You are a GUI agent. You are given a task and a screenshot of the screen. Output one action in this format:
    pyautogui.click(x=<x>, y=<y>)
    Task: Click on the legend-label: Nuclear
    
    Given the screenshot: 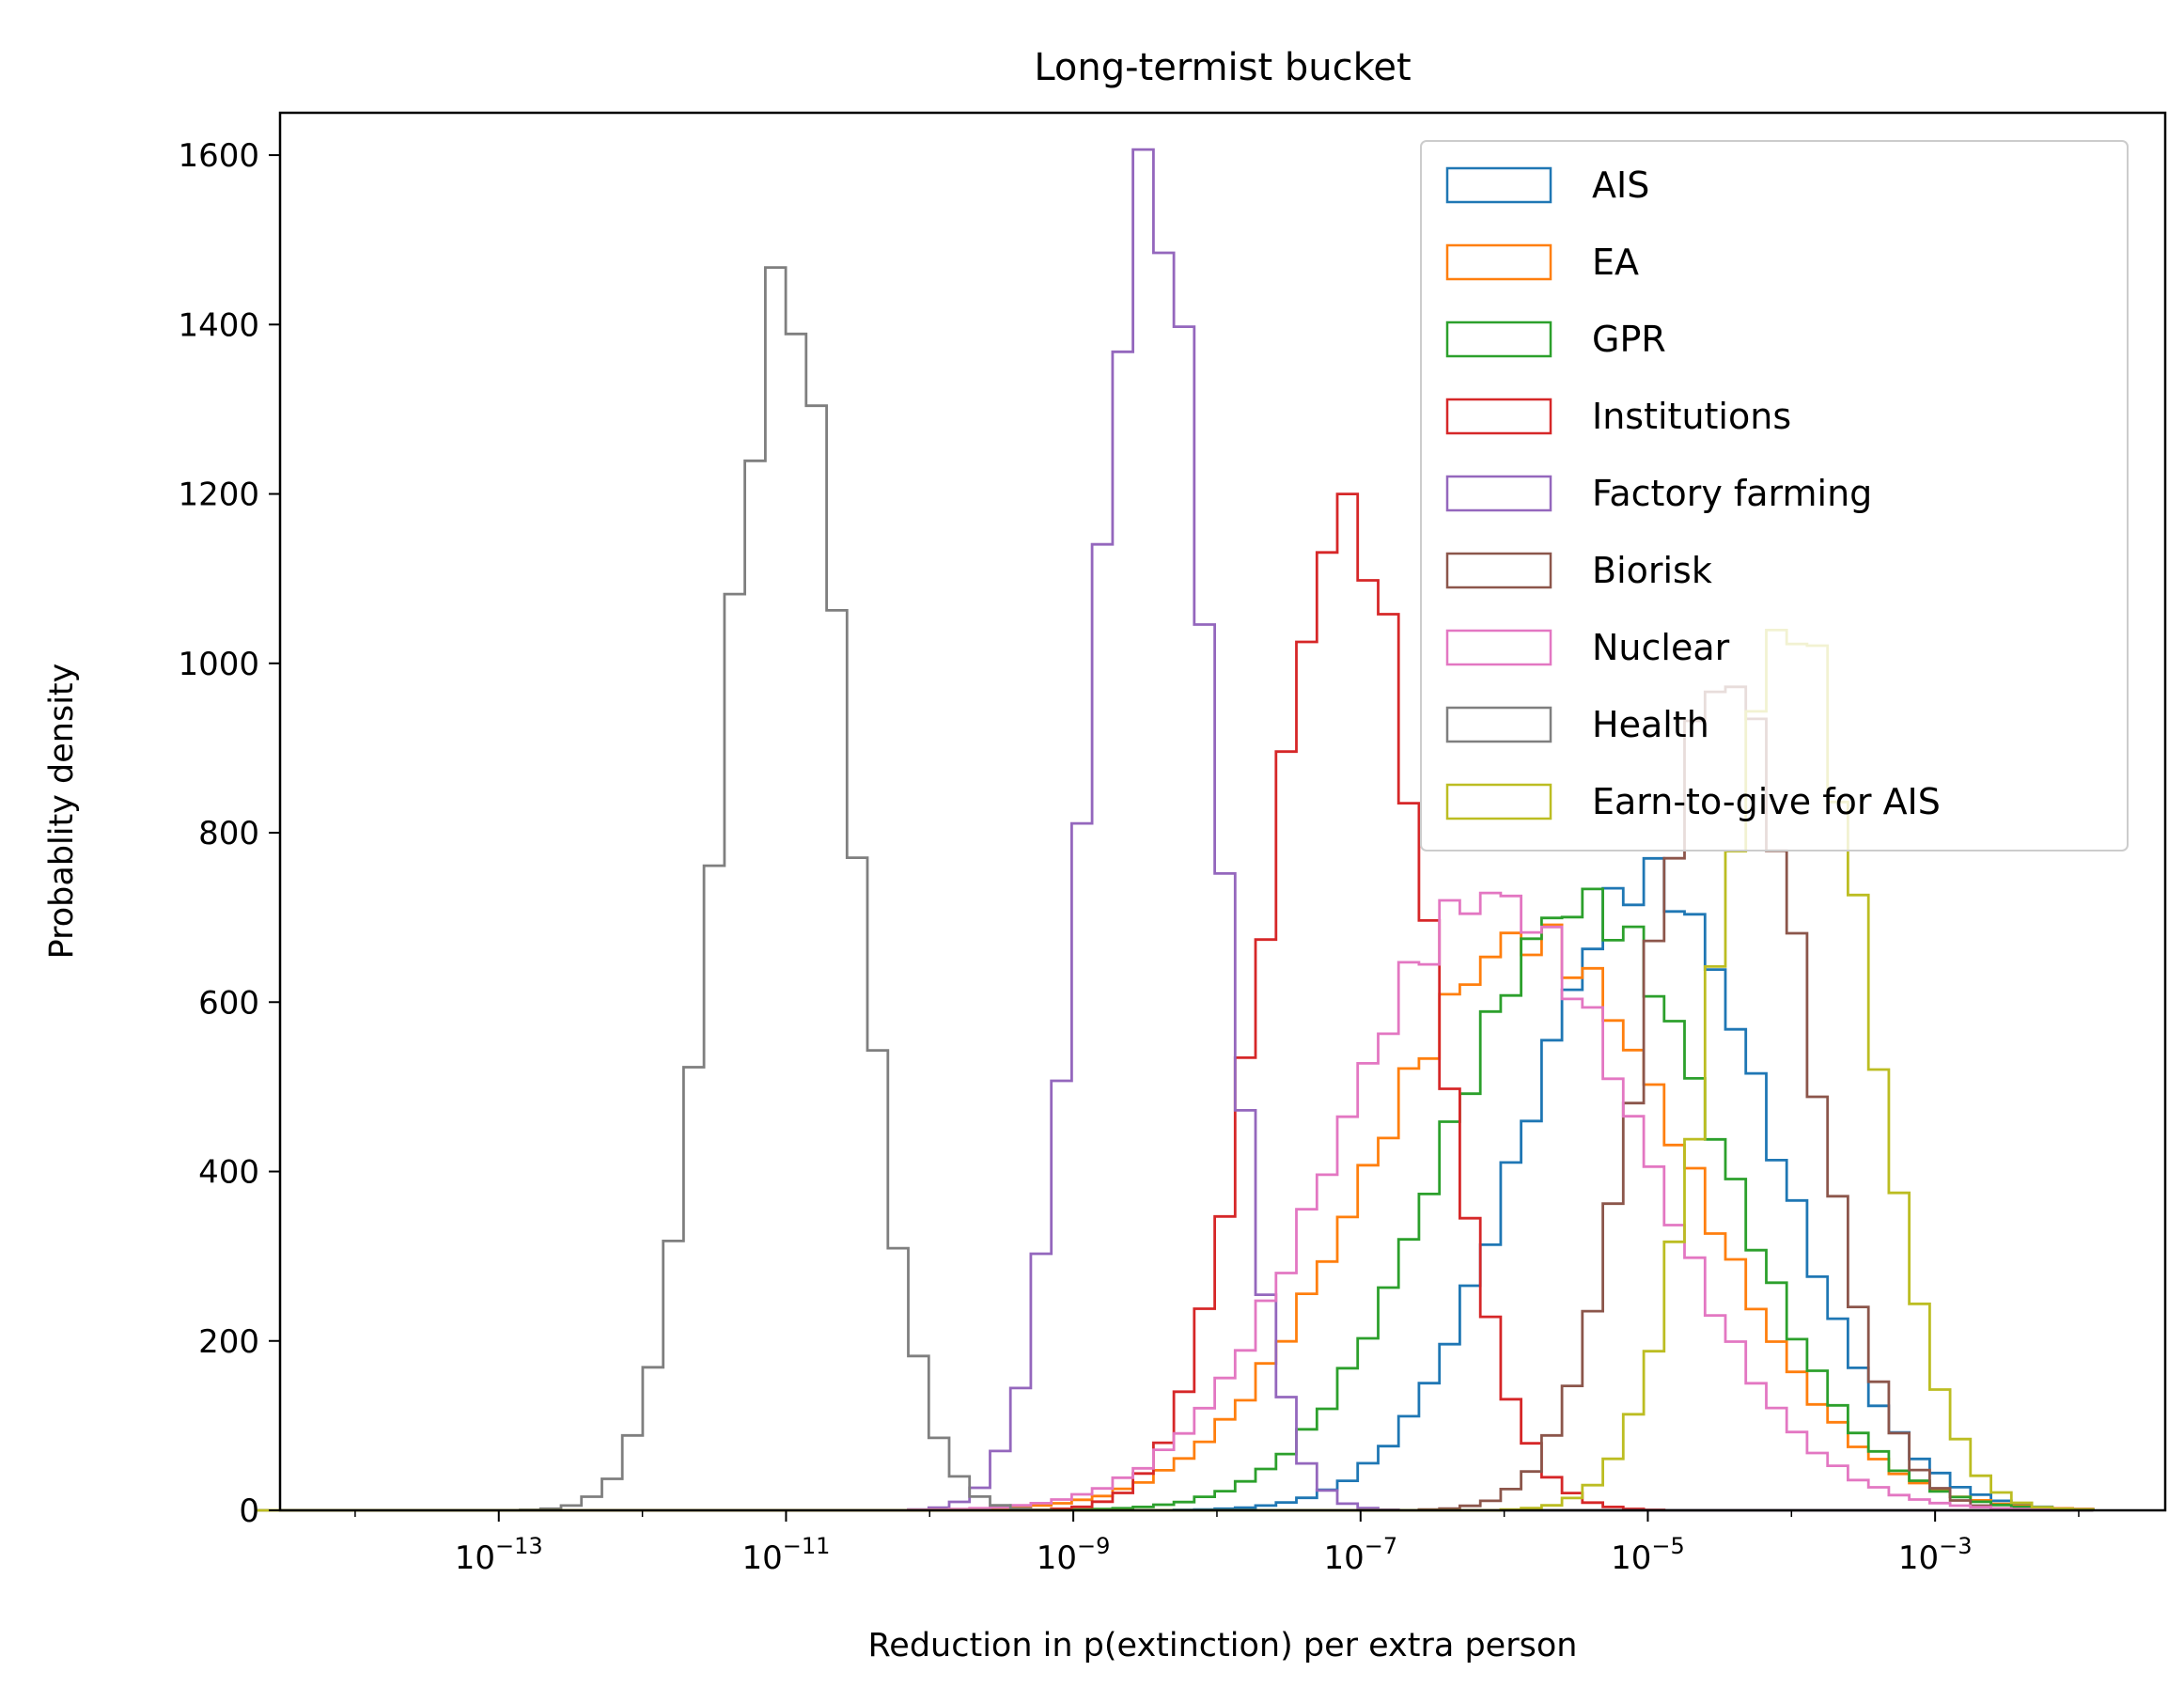 What is the action you would take?
    pyautogui.click(x=1661, y=647)
    